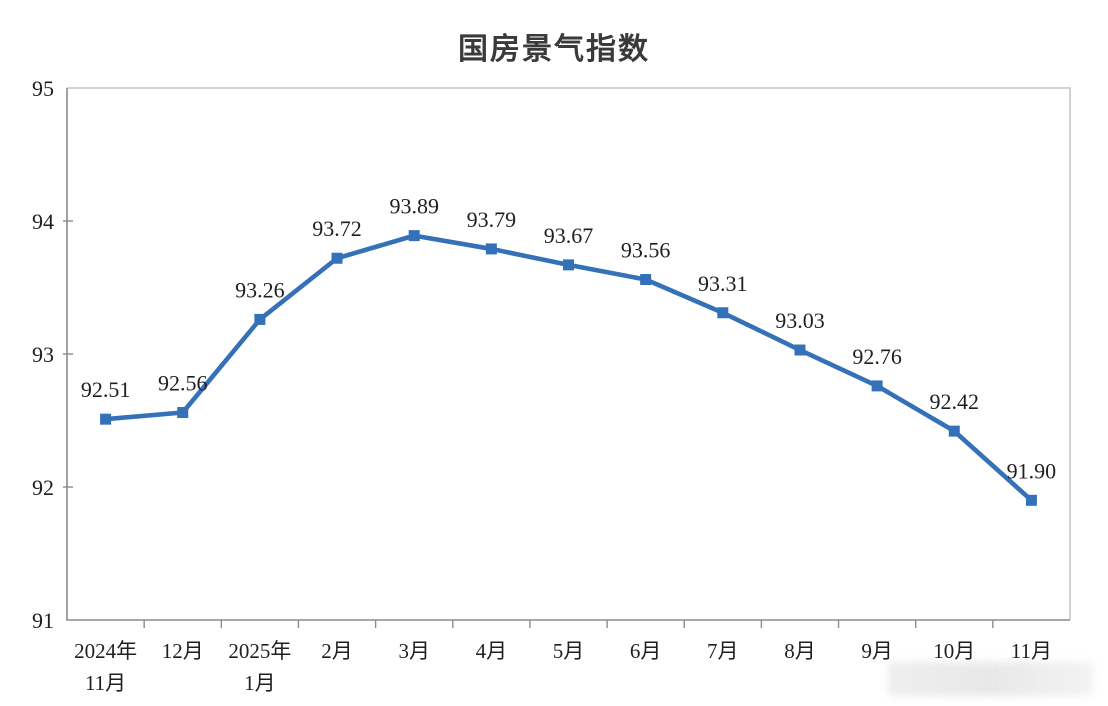 The width and height of the screenshot is (1108, 706). Describe the element at coordinates (43, 354) in the screenshot. I see `y-axis-tick-label: 93` at that location.